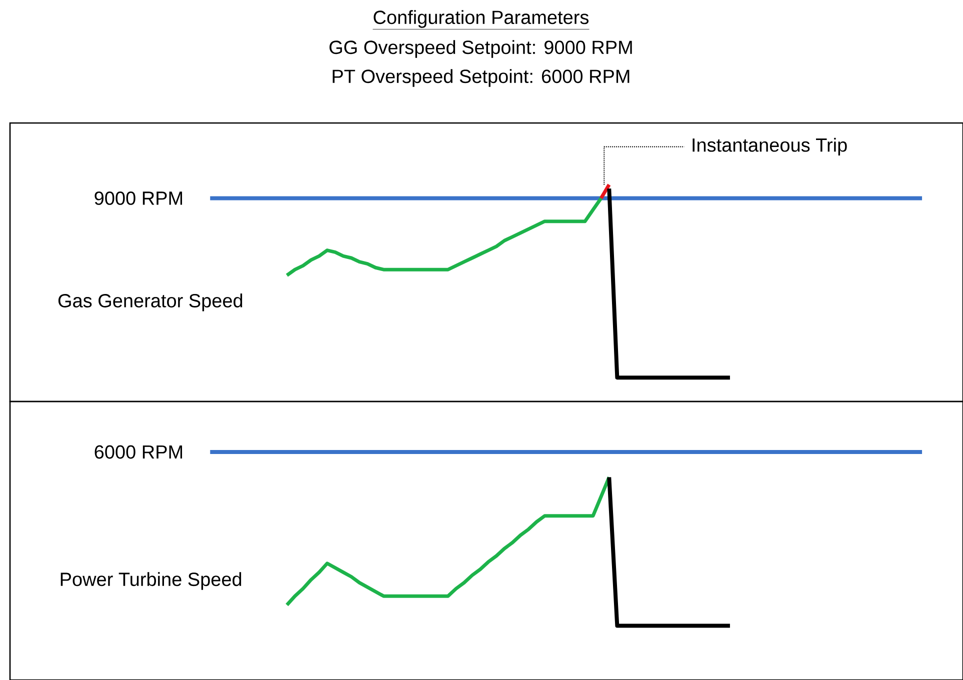  I want to click on text: Gas Generator Speed, so click(150, 302).